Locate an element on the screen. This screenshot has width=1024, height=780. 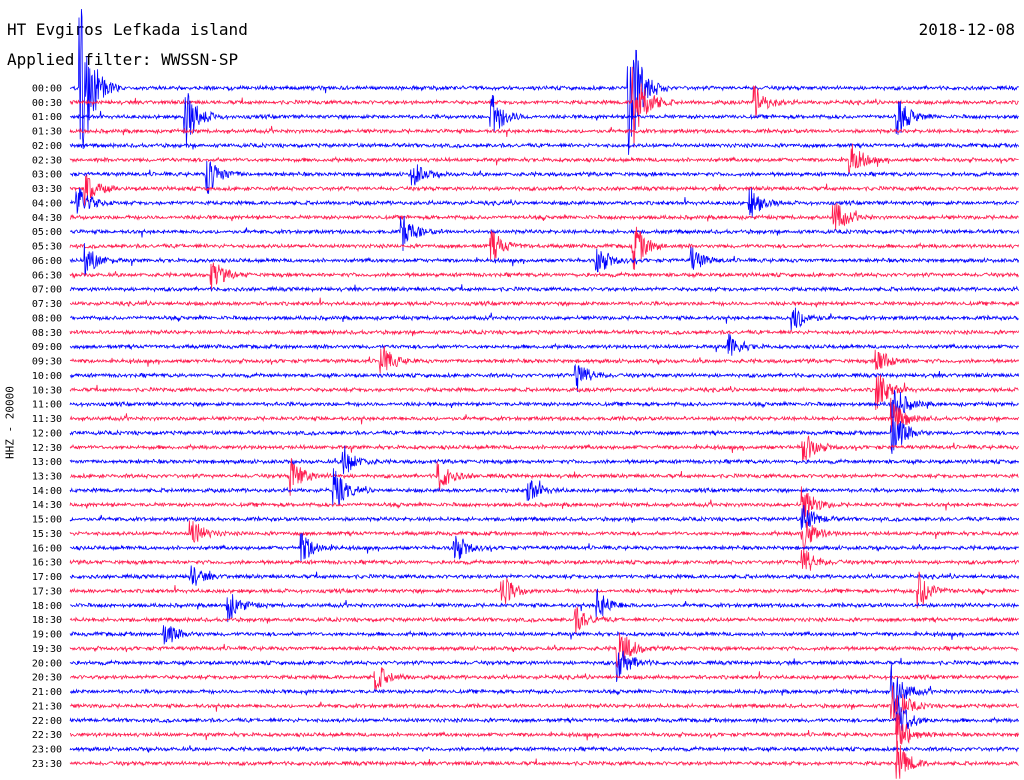
time-tick-label: 13:30 is located at coordinates (47, 476).